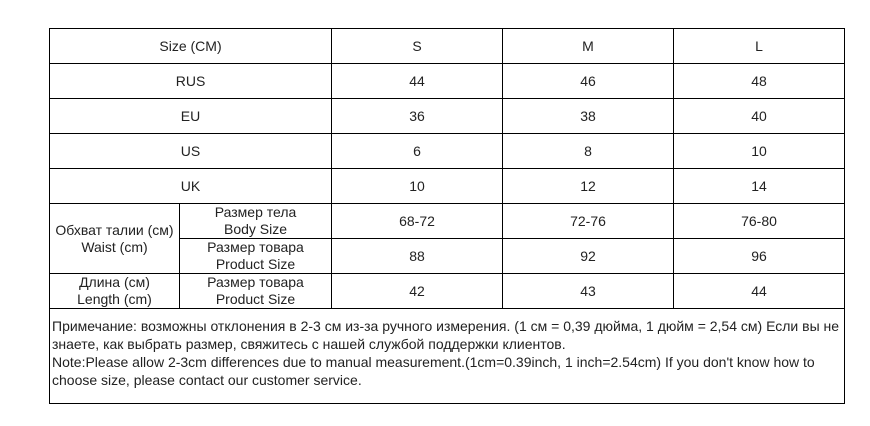  What do you see at coordinates (588, 81) in the screenshot?
I see `size-value: 46` at bounding box center [588, 81].